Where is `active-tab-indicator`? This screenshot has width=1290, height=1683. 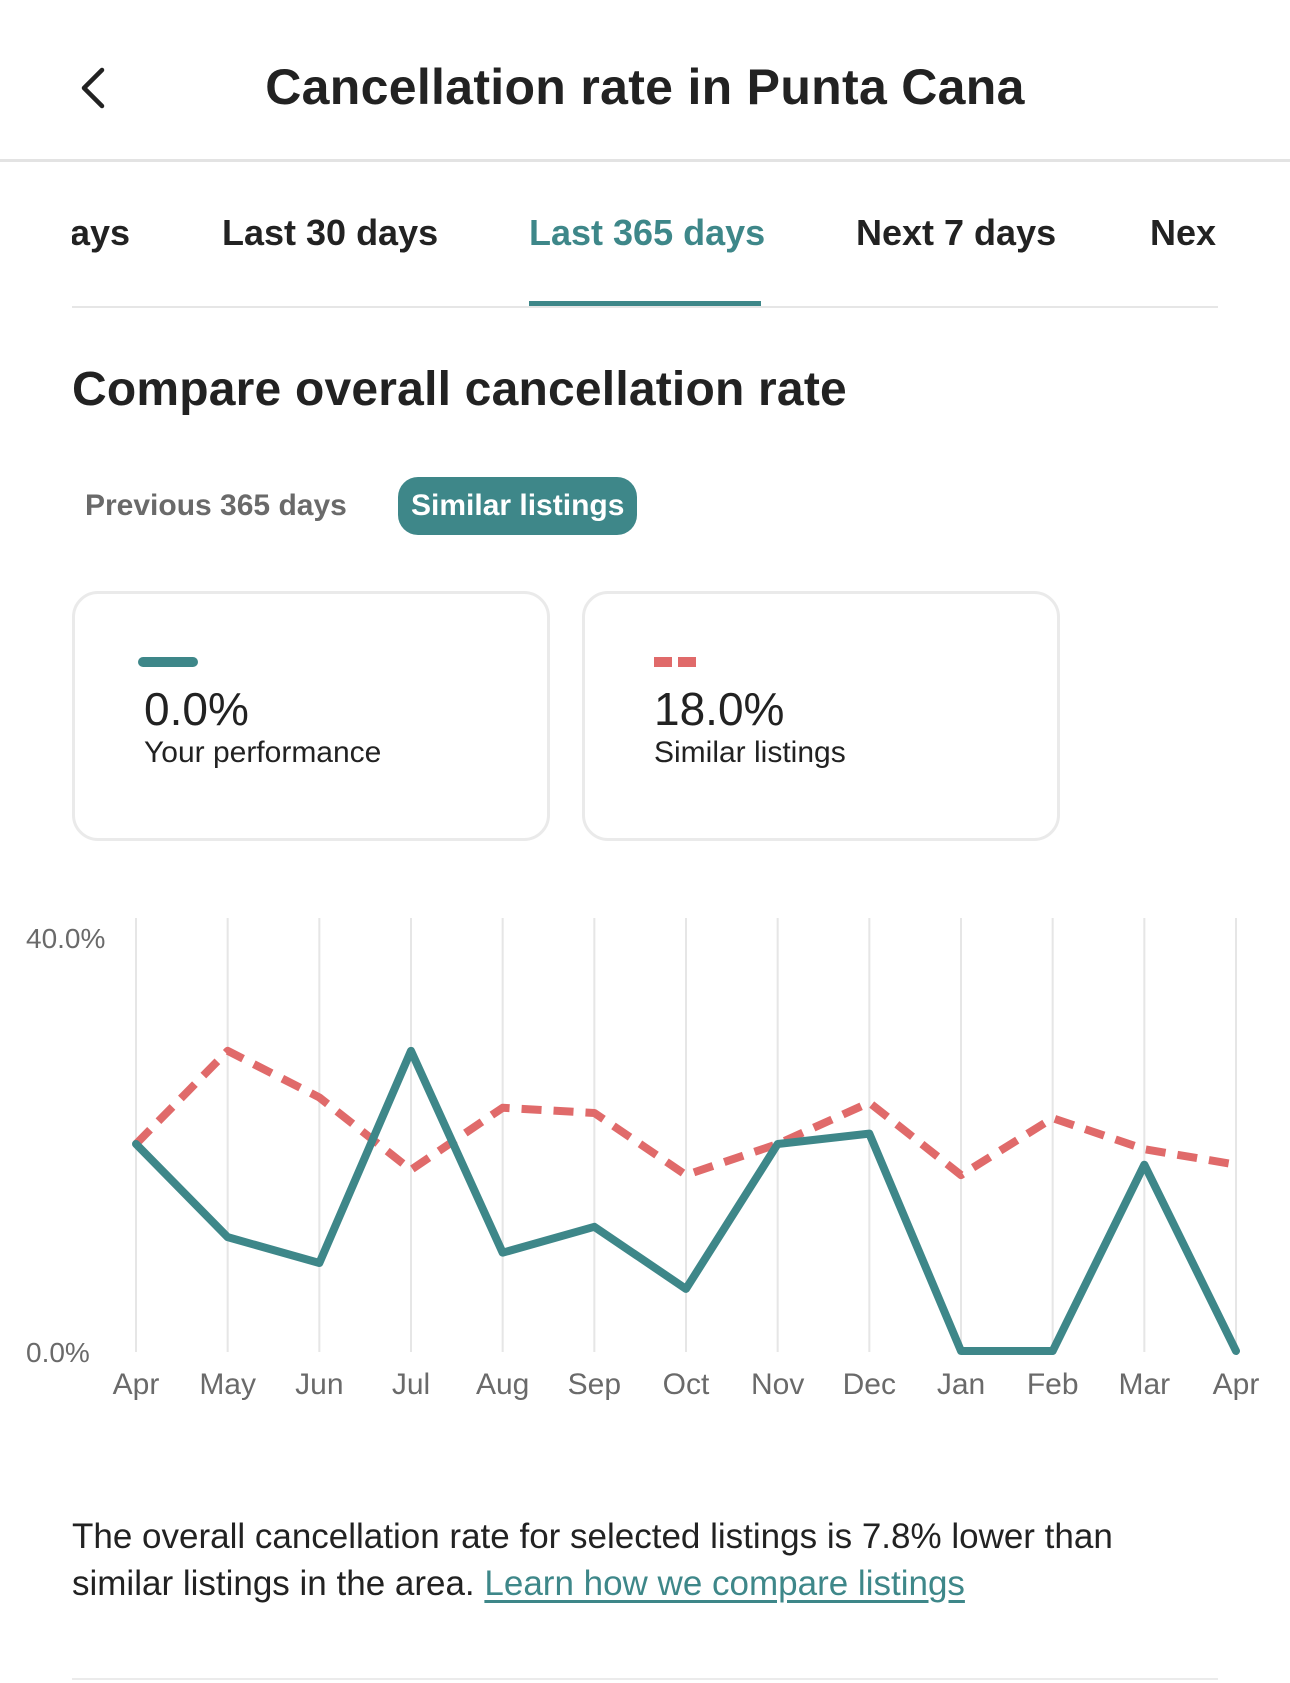 active-tab-indicator is located at coordinates (645, 303).